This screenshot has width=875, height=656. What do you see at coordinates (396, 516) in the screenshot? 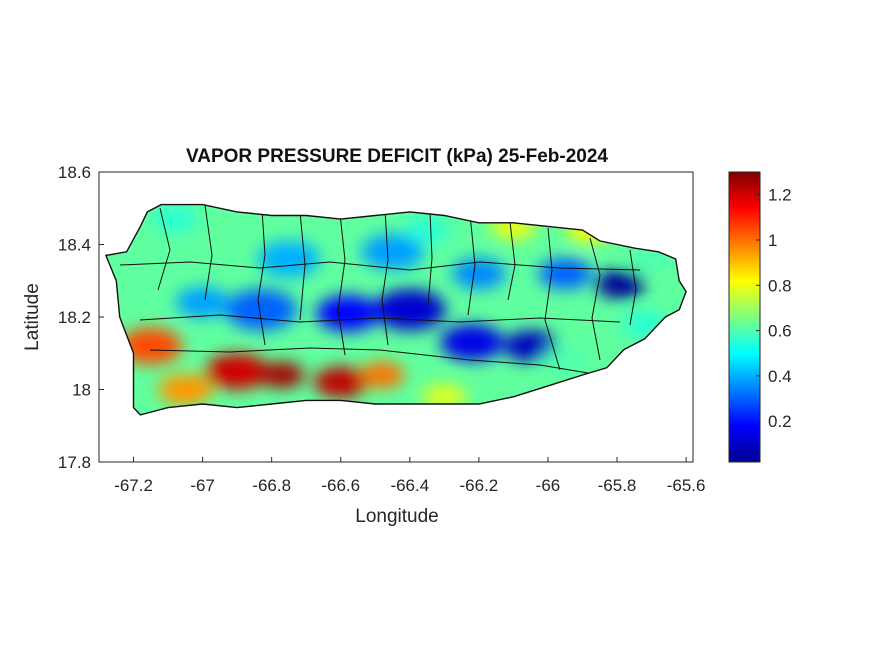
I see `x-axis-label: Longitude` at bounding box center [396, 516].